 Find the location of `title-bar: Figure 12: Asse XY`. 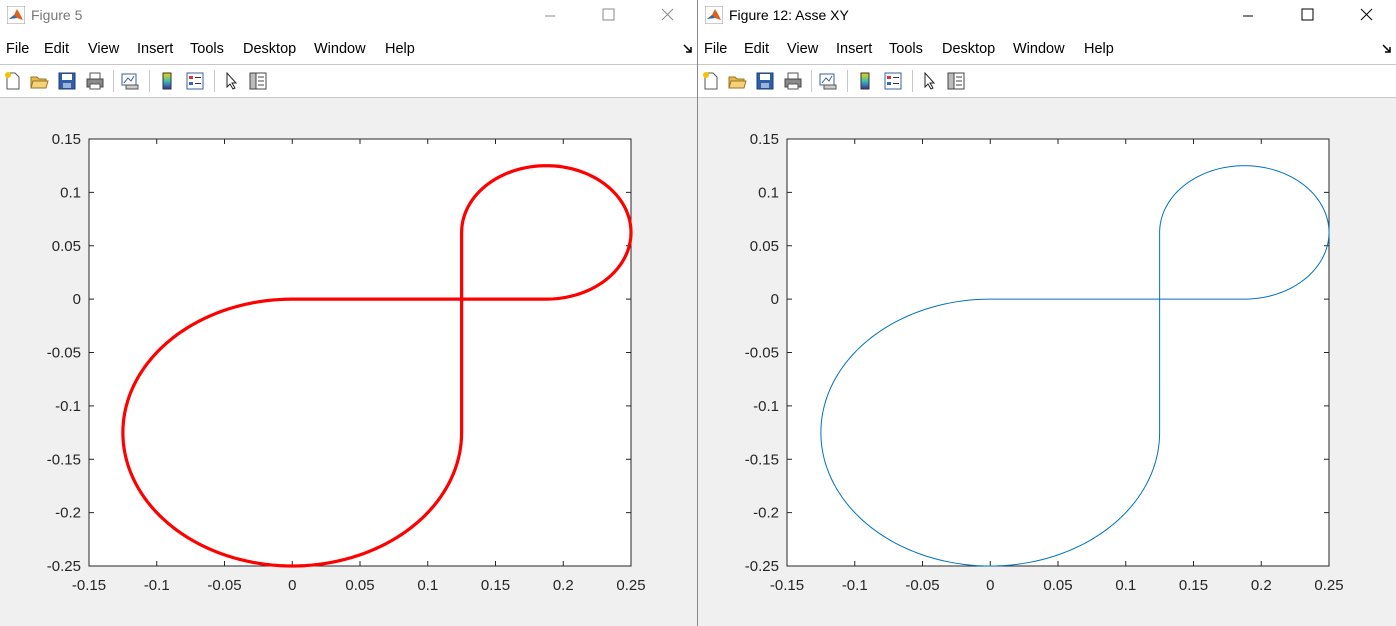

title-bar: Figure 12: Asse XY is located at coordinates (1047, 16).